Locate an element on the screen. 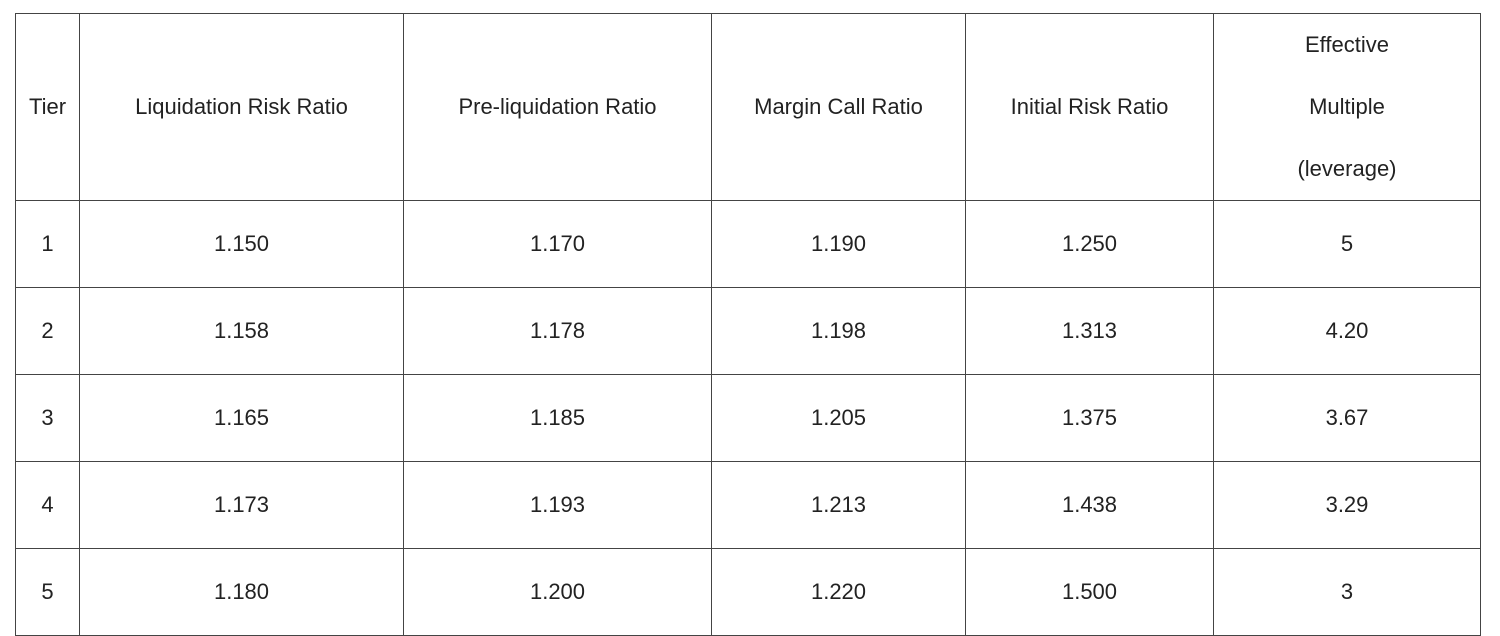 This screenshot has width=1500, height=636. table-cell: 4.20 is located at coordinates (1347, 331).